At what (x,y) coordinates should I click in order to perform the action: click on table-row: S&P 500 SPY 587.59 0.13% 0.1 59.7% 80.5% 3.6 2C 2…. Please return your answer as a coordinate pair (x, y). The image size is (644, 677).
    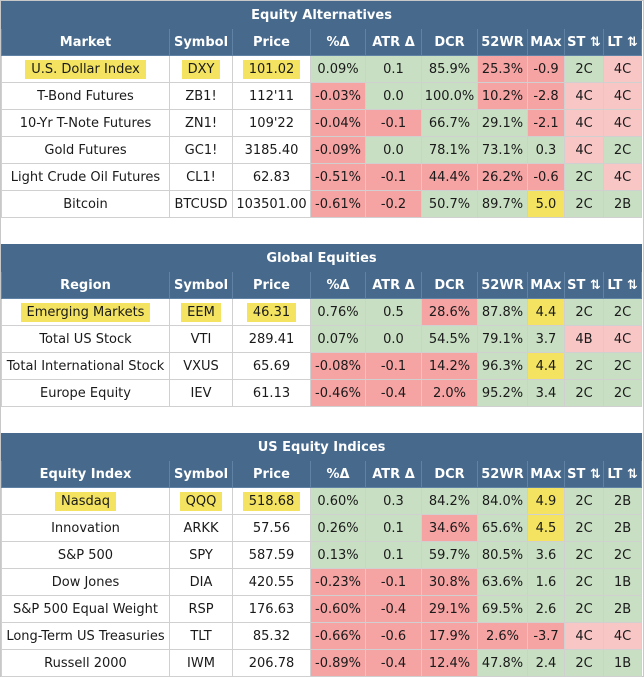
    Looking at the image, I should click on (322, 555).